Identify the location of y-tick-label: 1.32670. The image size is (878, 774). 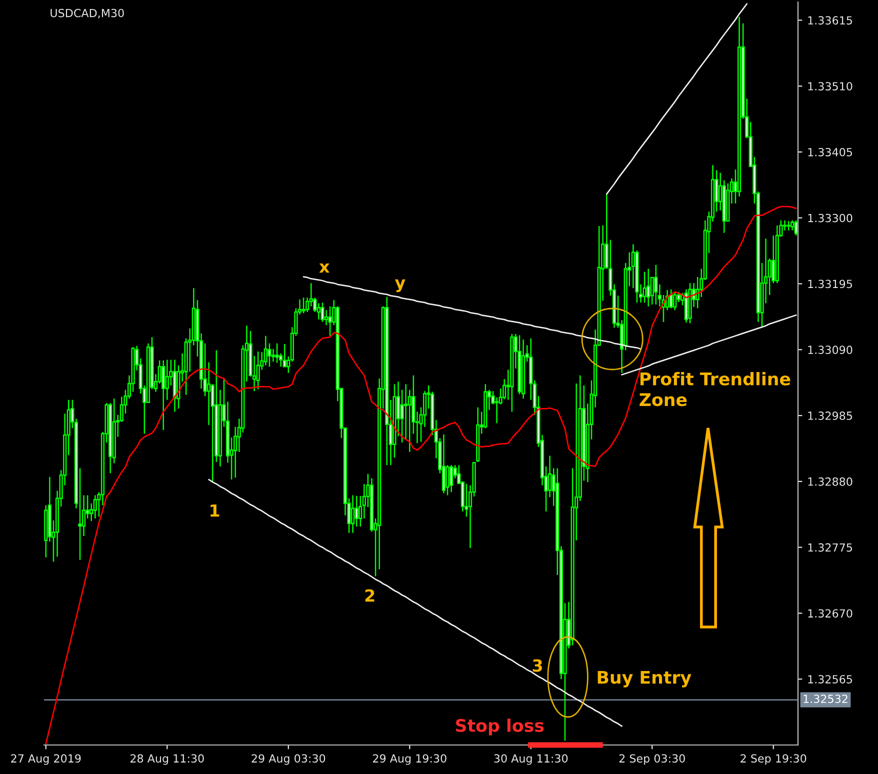
(830, 613).